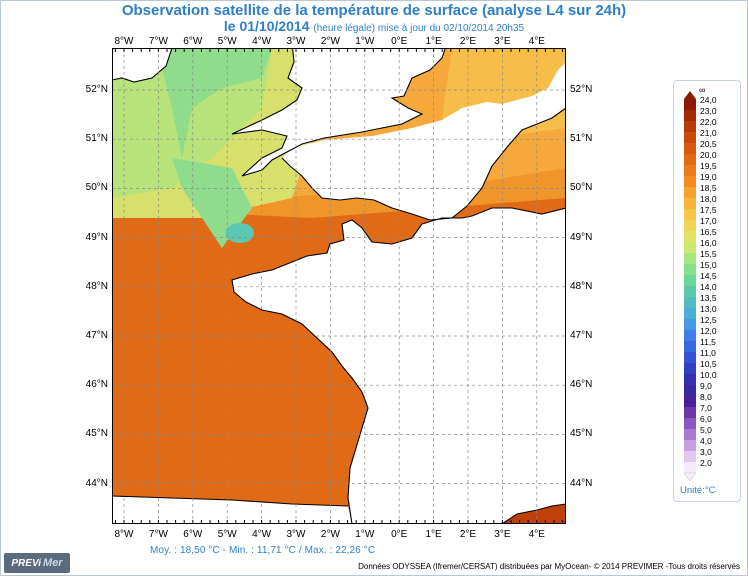  What do you see at coordinates (536, 534) in the screenshot?
I see `lon-label-bottom: 4°E` at bounding box center [536, 534].